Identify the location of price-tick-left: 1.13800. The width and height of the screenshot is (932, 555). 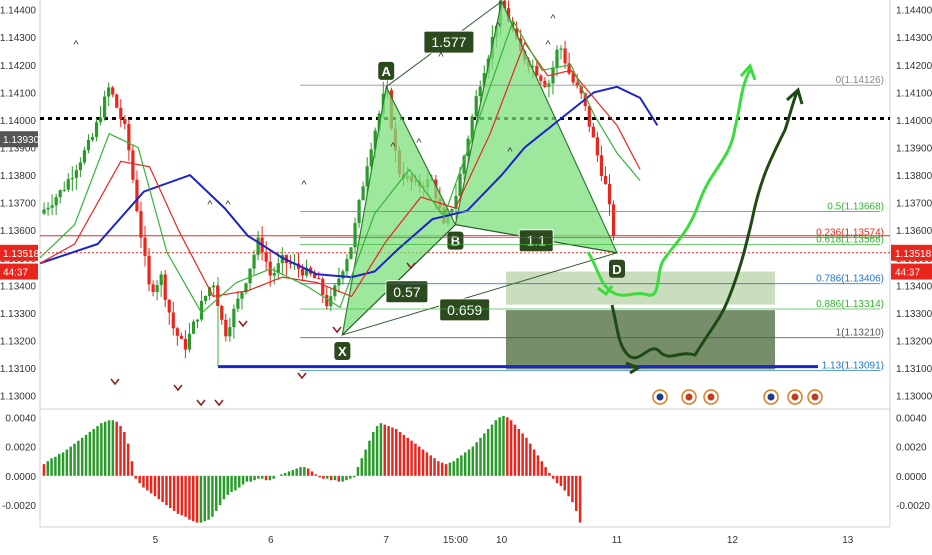
(18, 176).